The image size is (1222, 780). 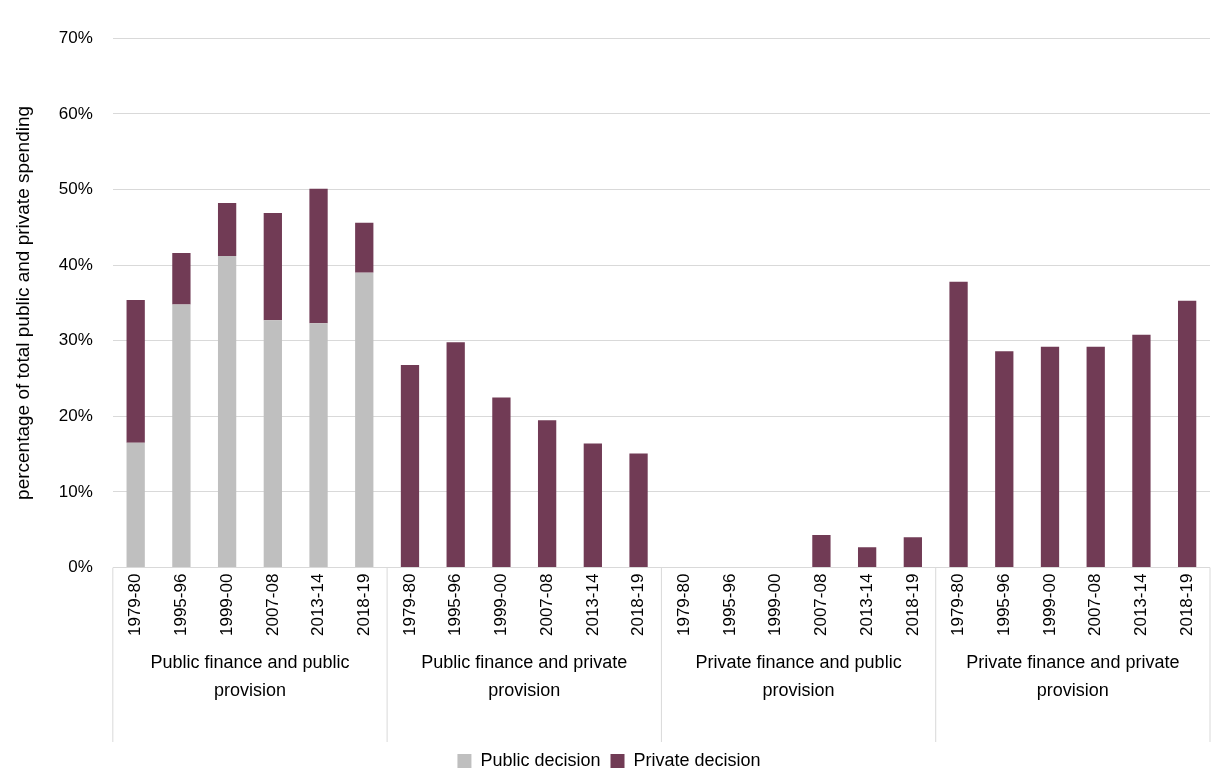 I want to click on legend-label: Private decision, so click(x=697, y=759).